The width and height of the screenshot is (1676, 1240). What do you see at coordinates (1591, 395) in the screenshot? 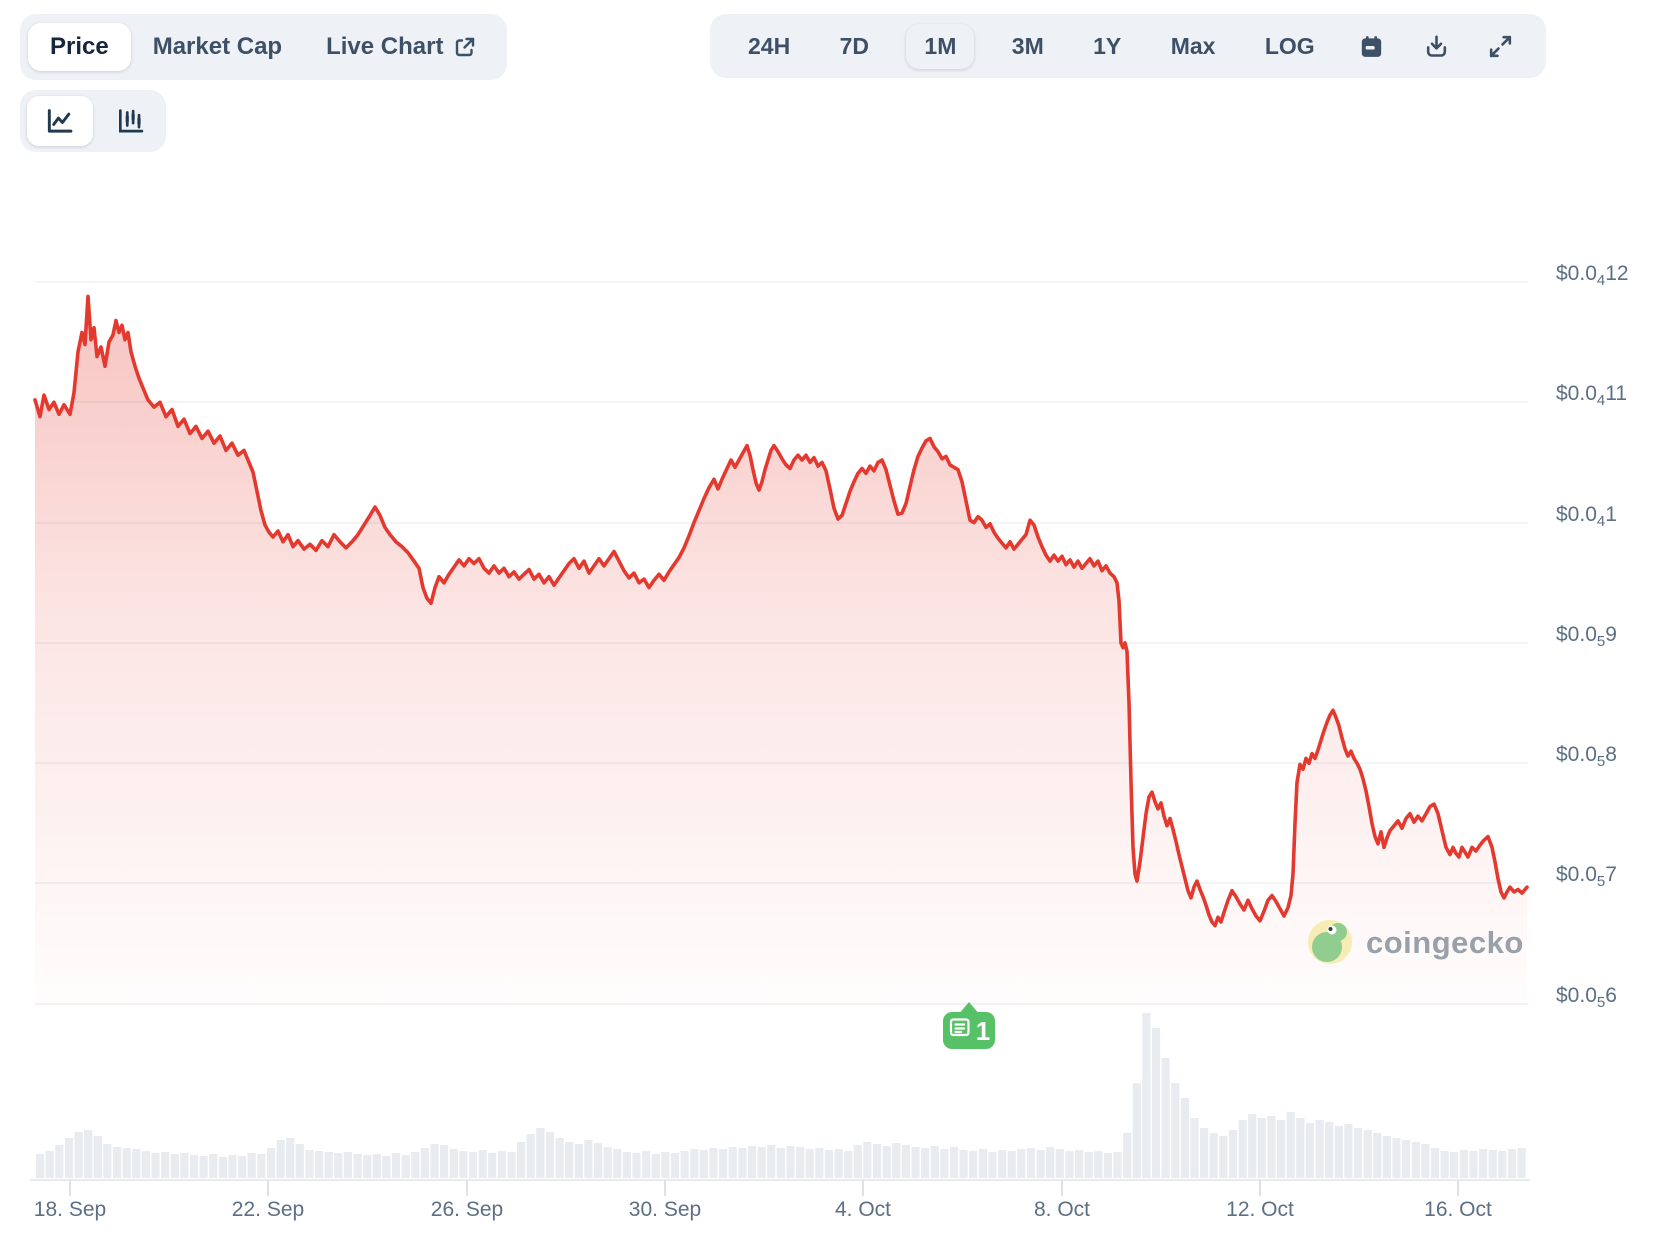
I see `y-axis-label: $0.0411` at bounding box center [1591, 395].